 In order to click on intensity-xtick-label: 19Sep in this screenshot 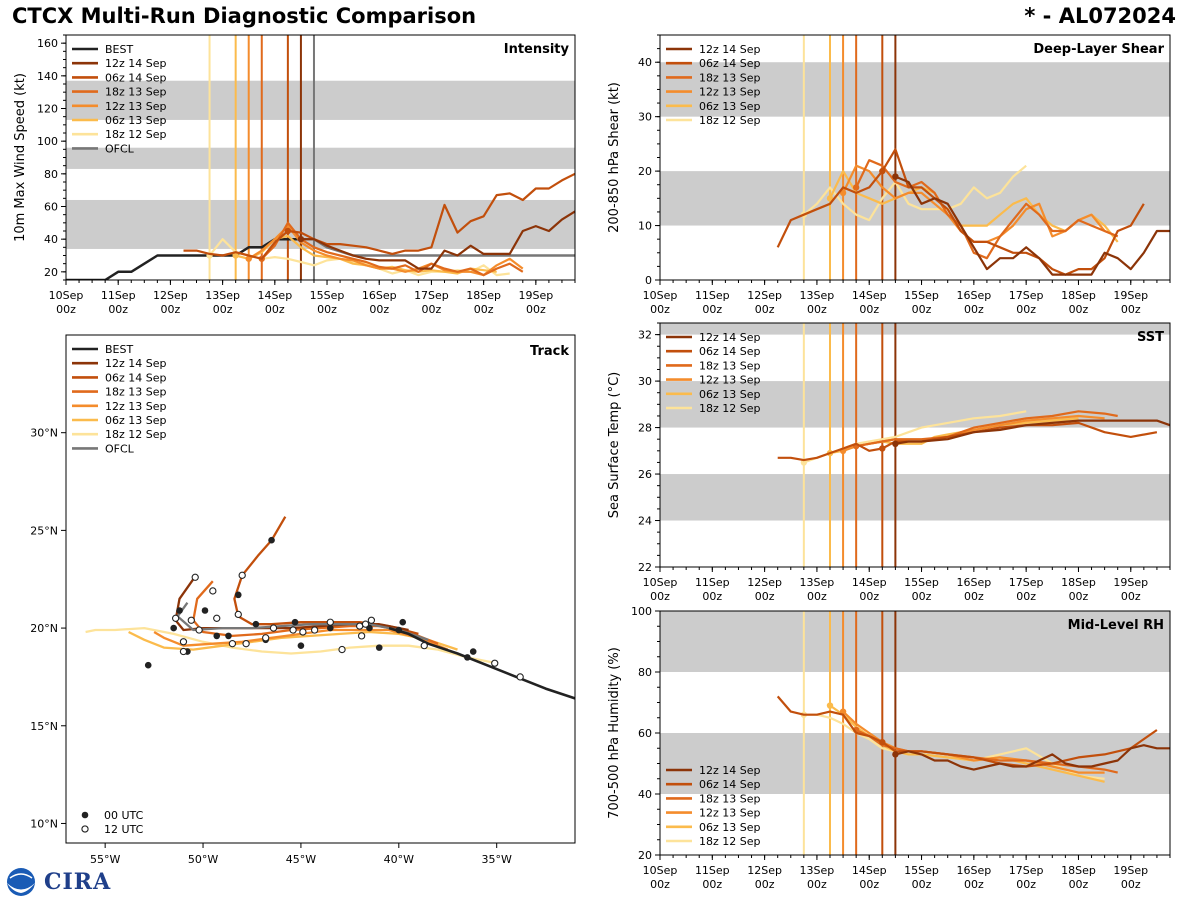, I will do `click(535, 295)`.